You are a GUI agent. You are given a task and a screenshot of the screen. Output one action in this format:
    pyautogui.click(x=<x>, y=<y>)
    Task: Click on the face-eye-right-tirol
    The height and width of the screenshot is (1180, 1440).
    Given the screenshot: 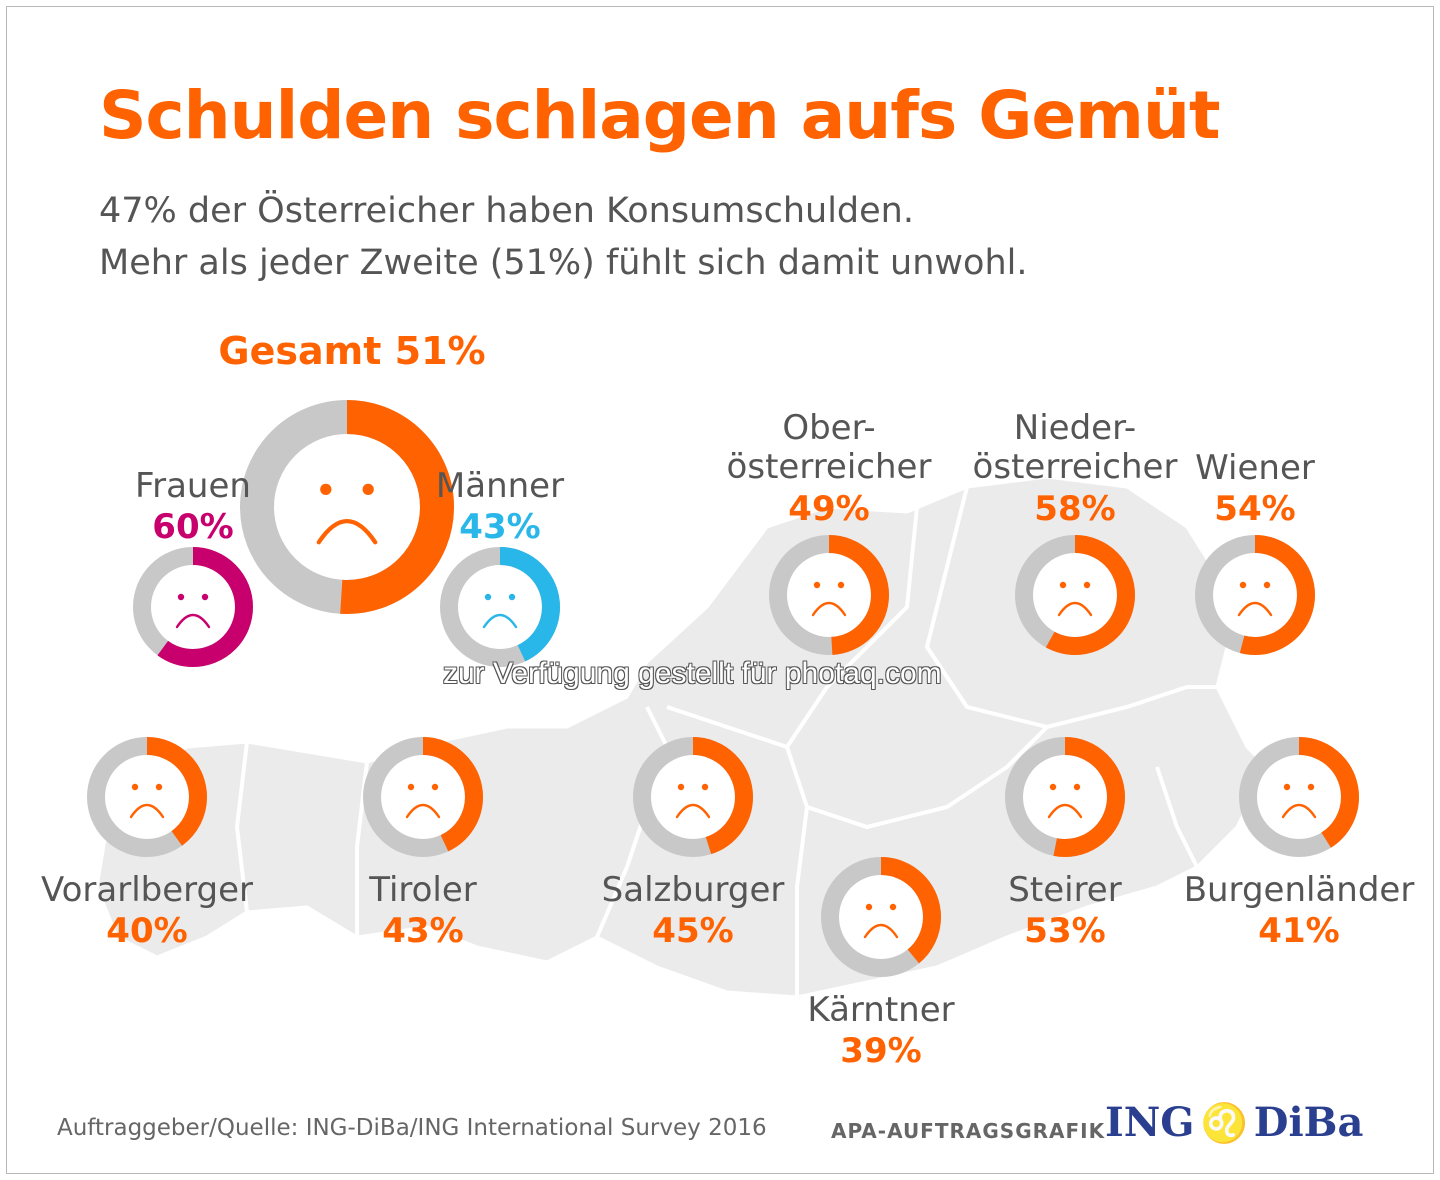 What is the action you would take?
    pyautogui.click(x=435, y=787)
    